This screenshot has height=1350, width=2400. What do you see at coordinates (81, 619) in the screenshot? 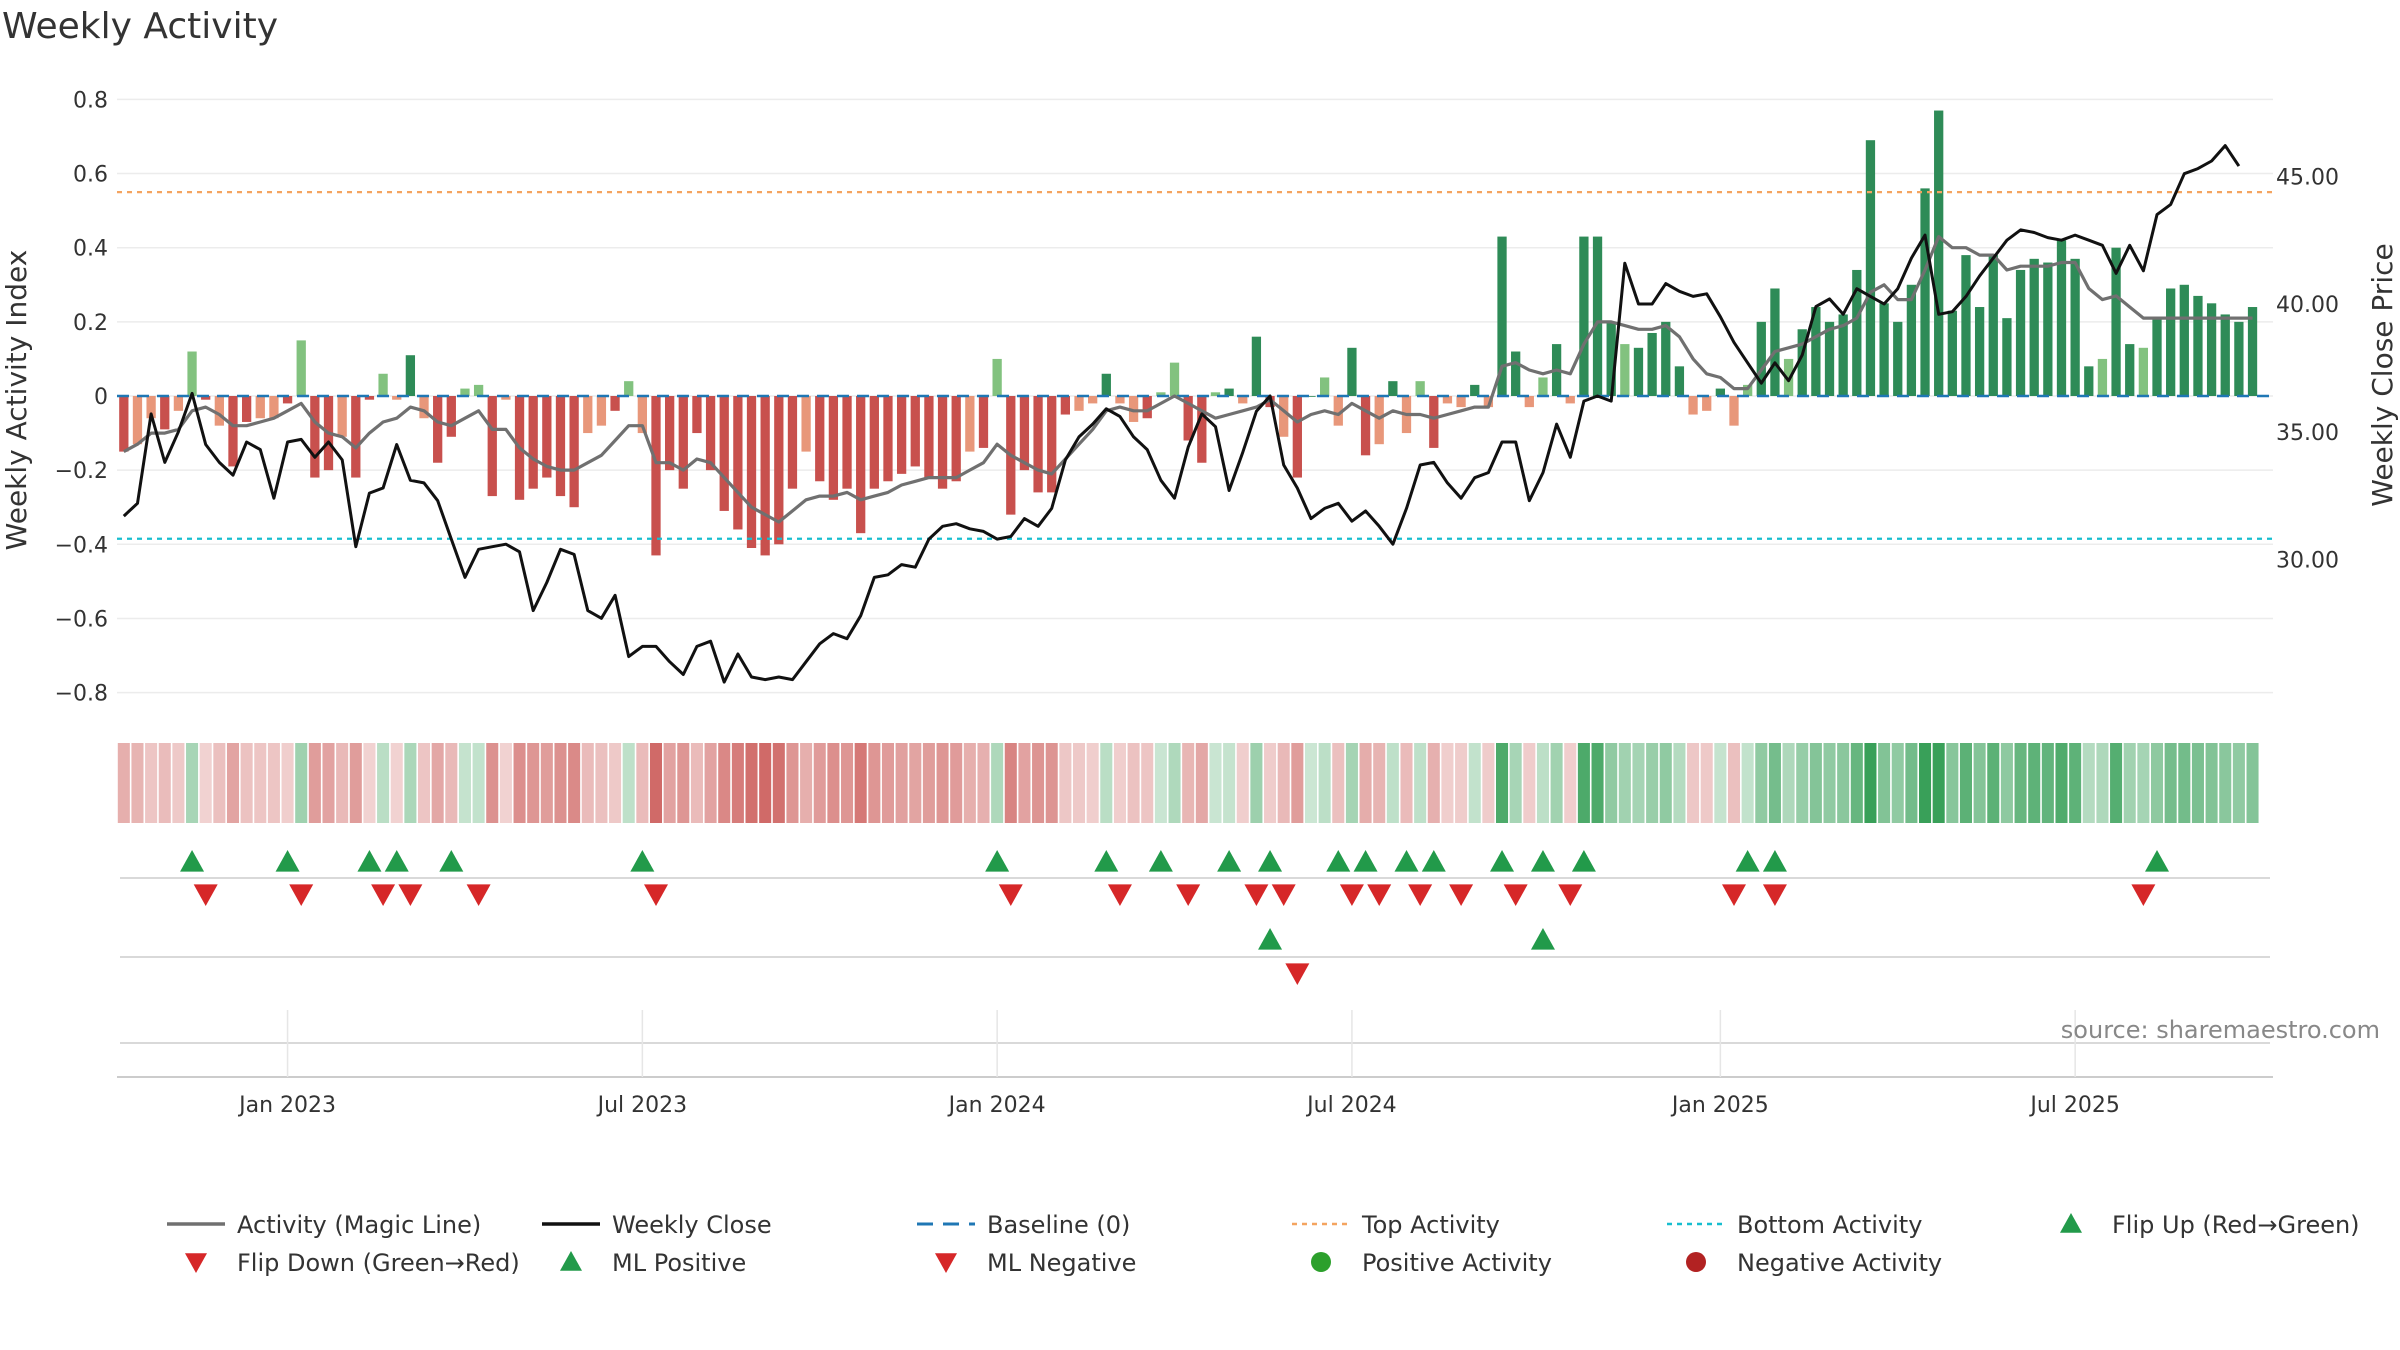
I see `y-tick-label: −0.6` at bounding box center [81, 619].